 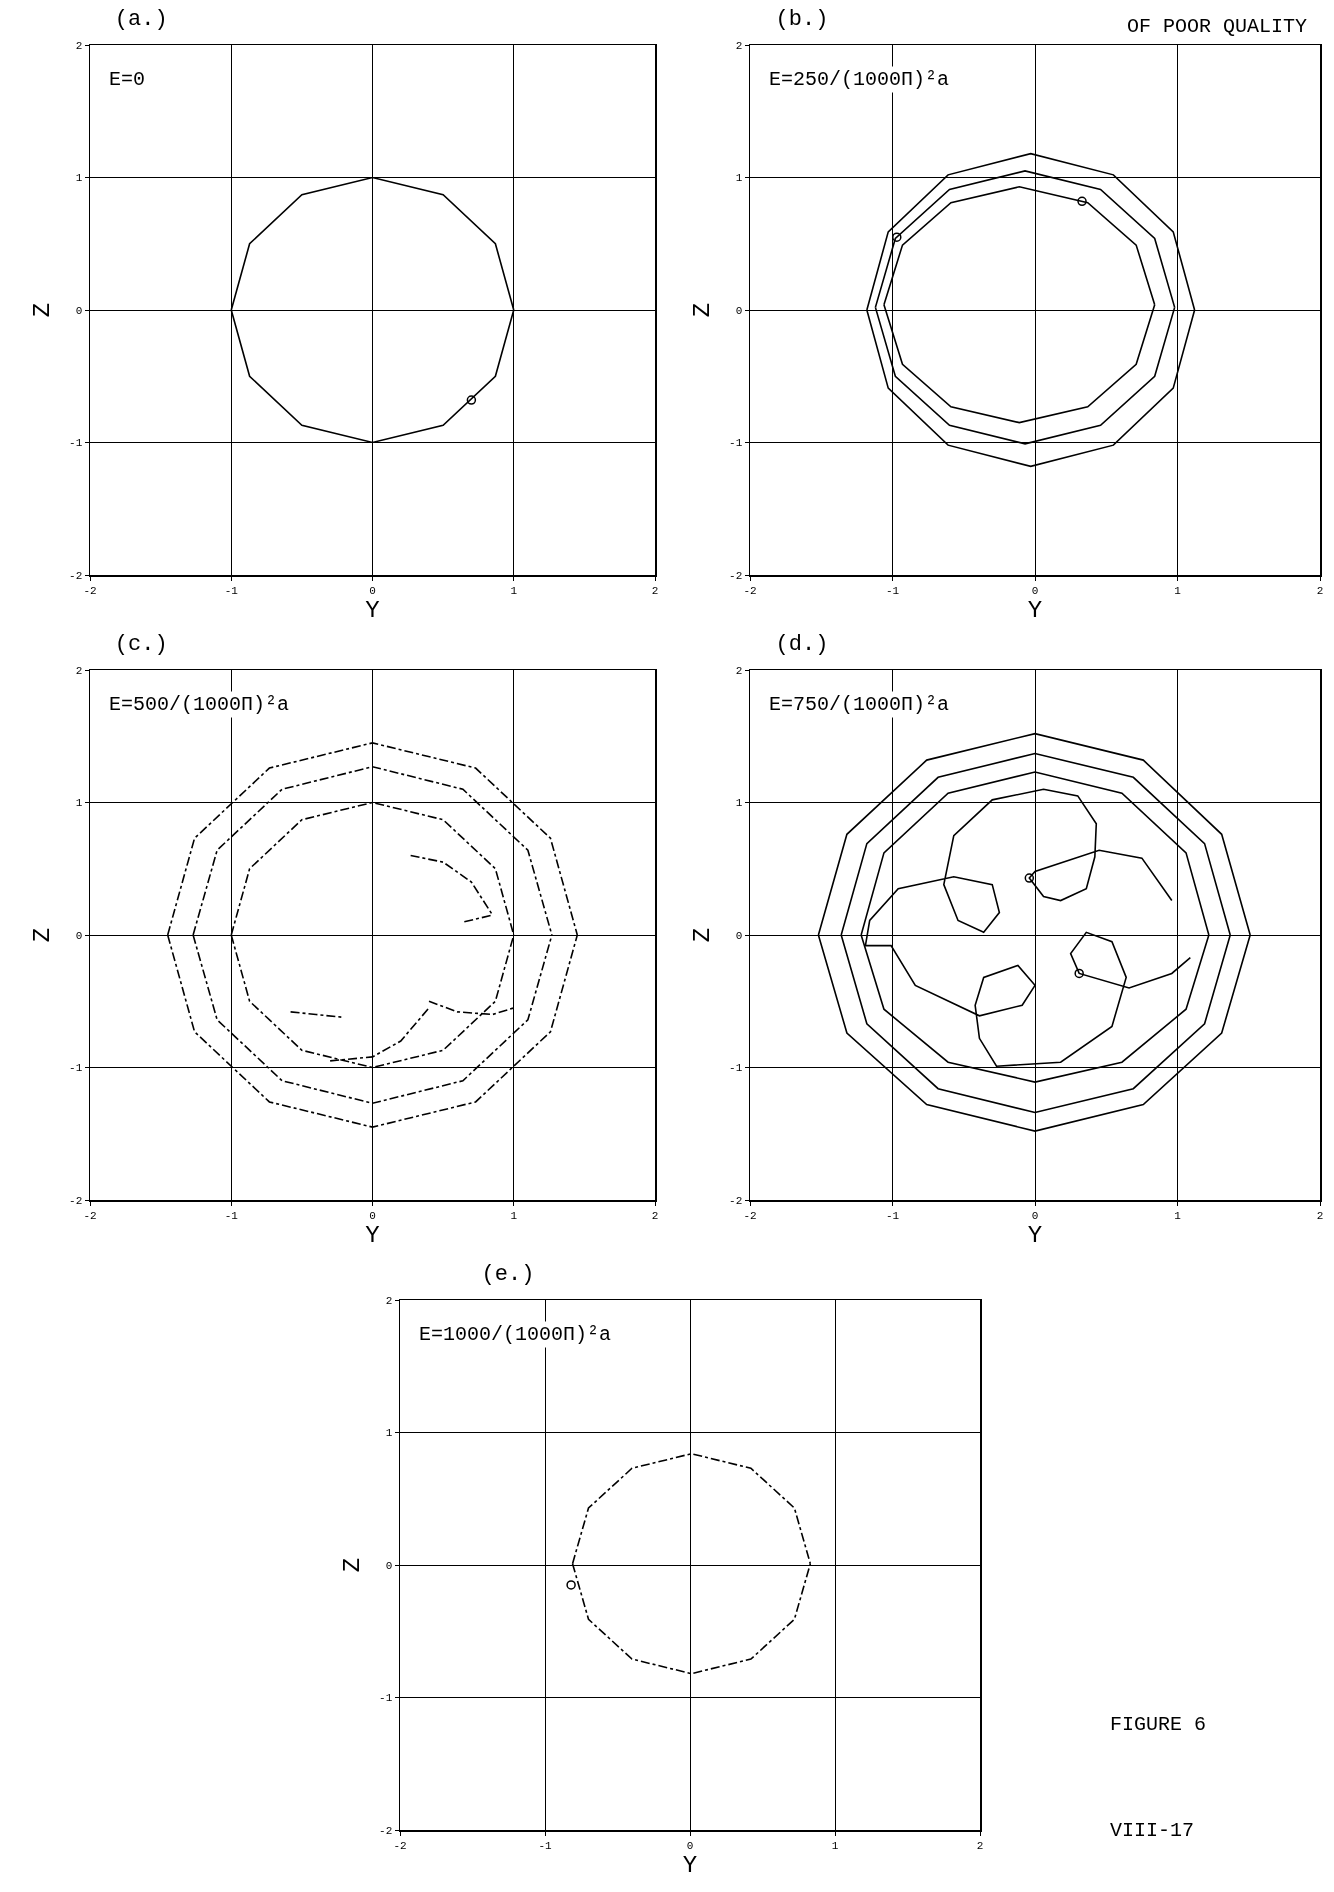 What do you see at coordinates (802, 19) in the screenshot?
I see `chart-title: (b.)` at bounding box center [802, 19].